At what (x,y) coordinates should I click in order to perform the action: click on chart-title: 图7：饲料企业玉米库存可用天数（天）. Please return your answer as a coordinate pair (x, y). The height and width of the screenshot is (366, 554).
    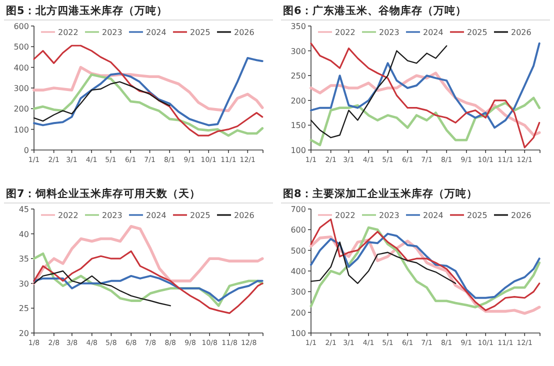
    Looking at the image, I should click on (103, 193).